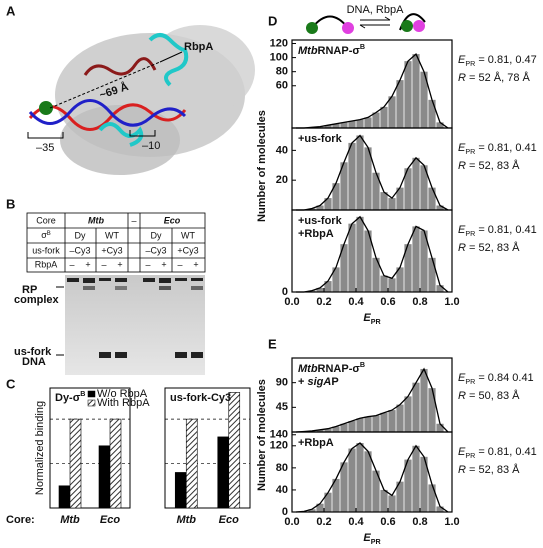 The width and height of the screenshot is (543, 548). What do you see at coordinates (504, 378) in the screenshot?
I see `text-run: = 0.84 0.41` at bounding box center [504, 378].